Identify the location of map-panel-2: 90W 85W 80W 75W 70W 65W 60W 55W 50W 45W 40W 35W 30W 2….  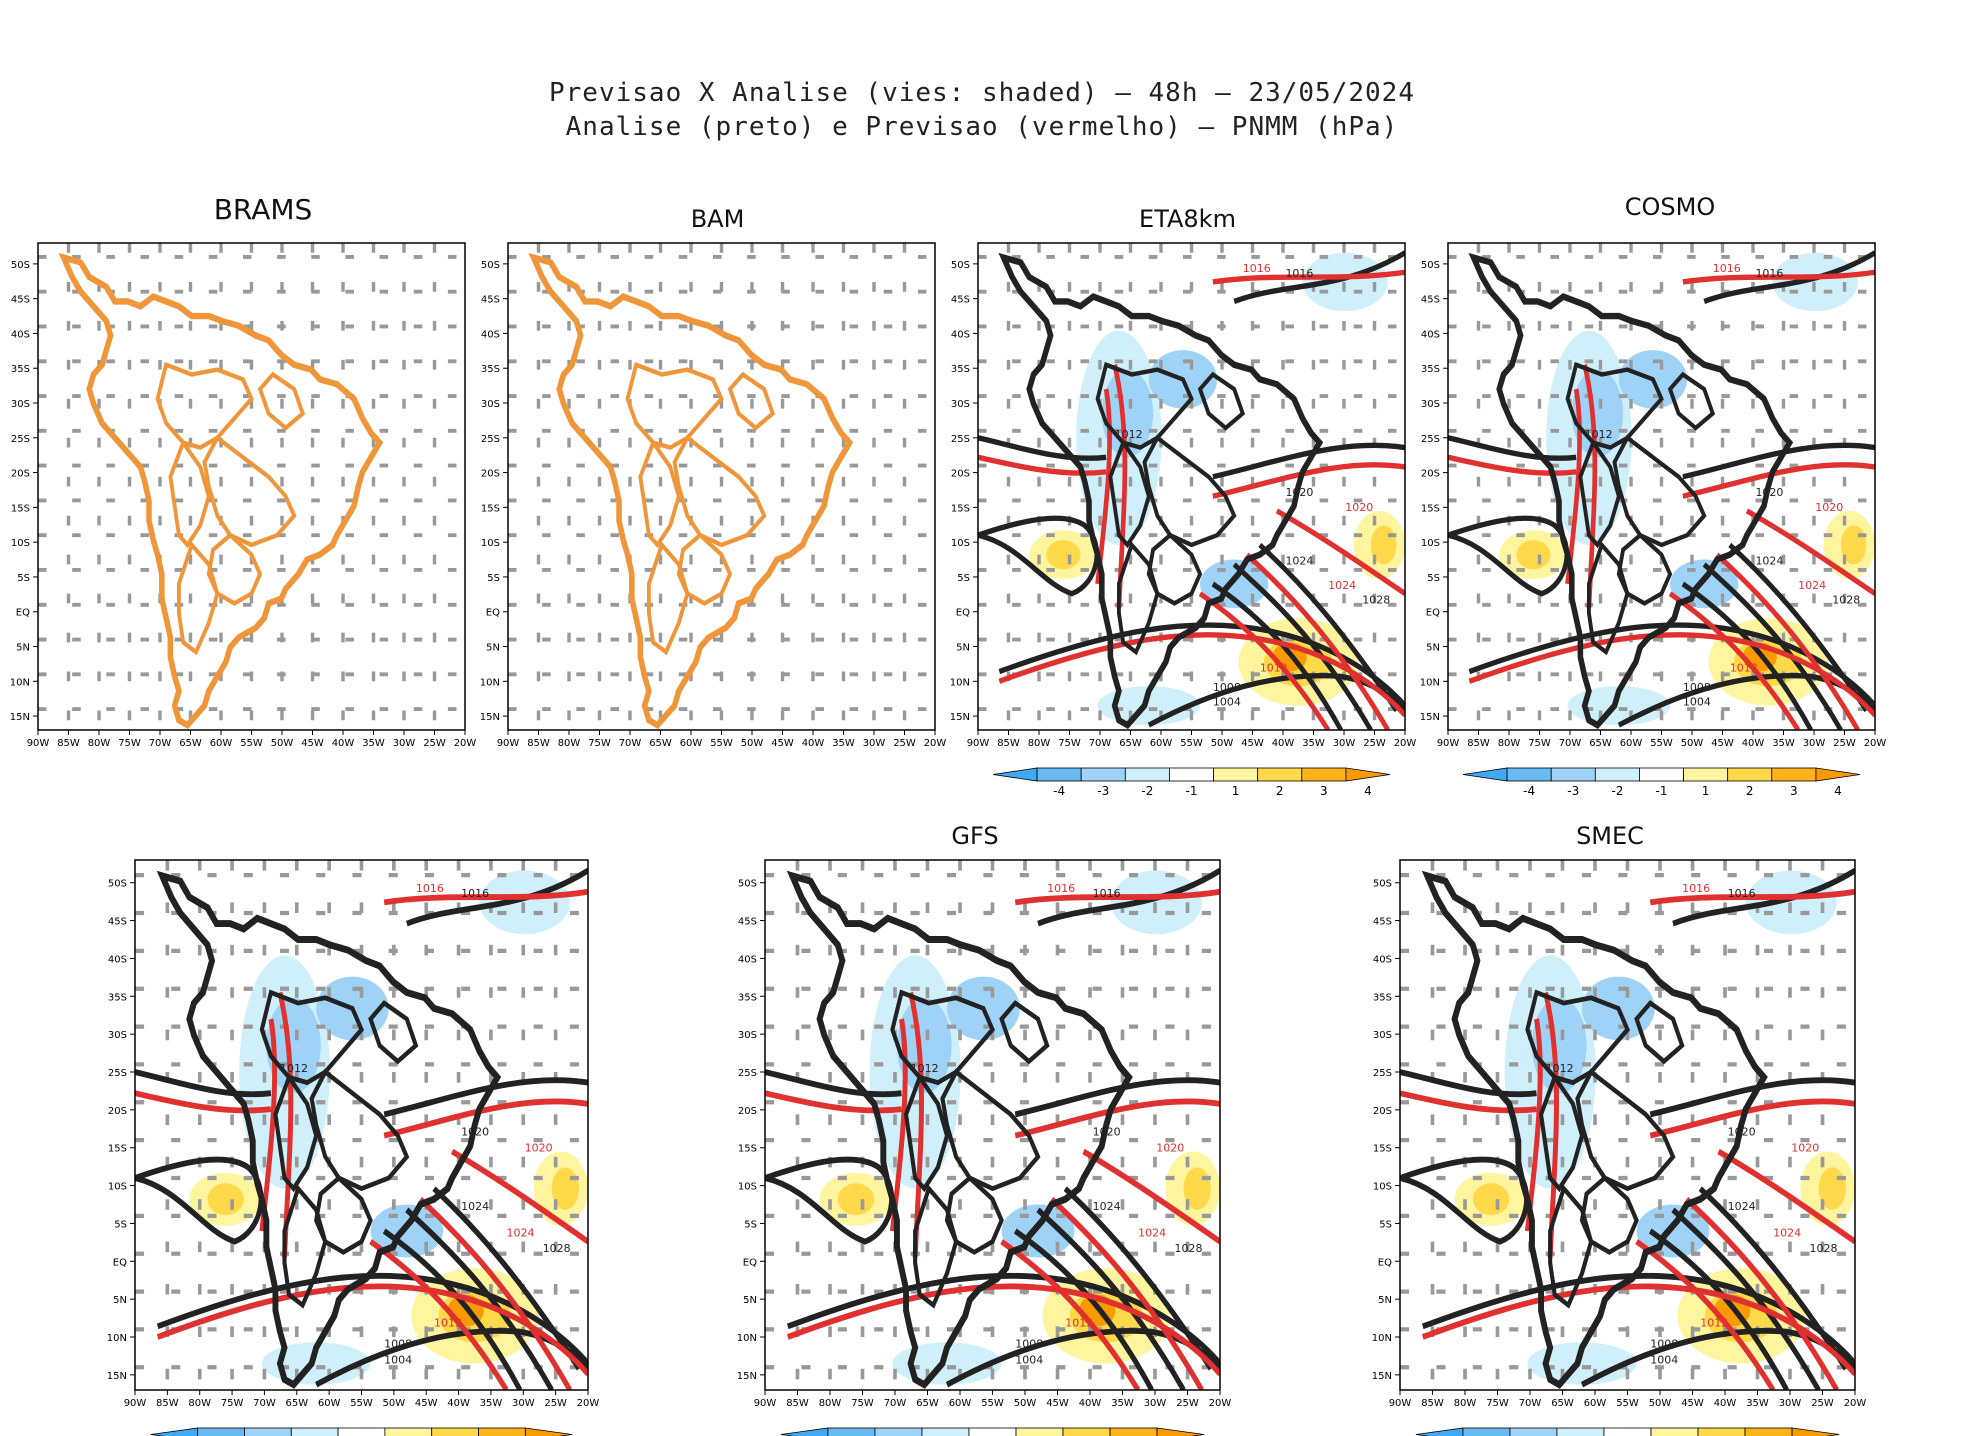
(713, 495).